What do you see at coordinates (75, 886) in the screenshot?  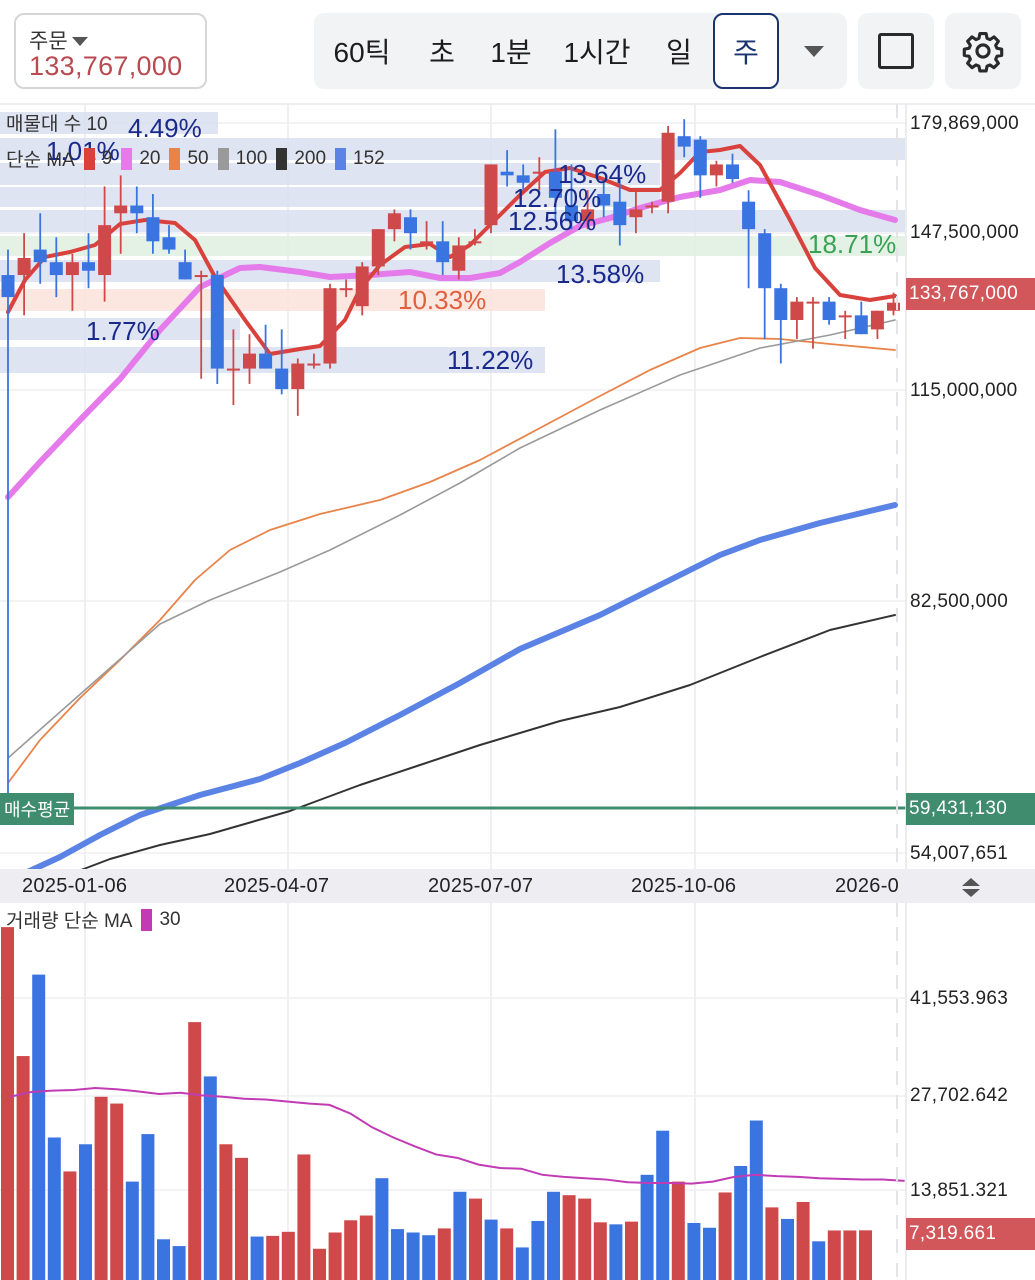 I see `date-tick: 2025-01-06` at bounding box center [75, 886].